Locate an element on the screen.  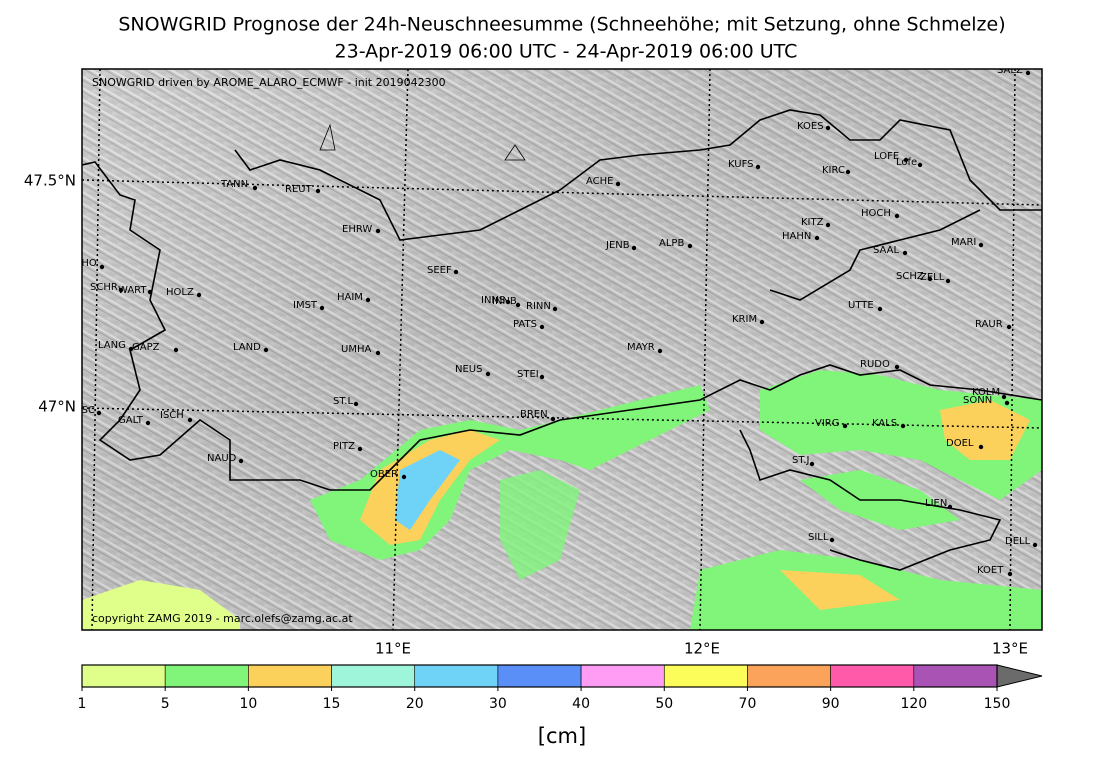
station-label: DELL is located at coordinates (1018, 541).